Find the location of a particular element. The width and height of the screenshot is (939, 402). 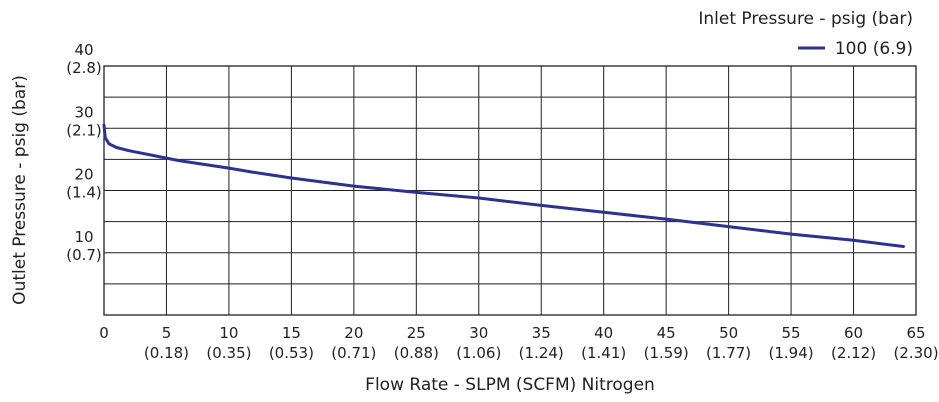

x-tick-sublabel: (2.30) is located at coordinates (915, 353).